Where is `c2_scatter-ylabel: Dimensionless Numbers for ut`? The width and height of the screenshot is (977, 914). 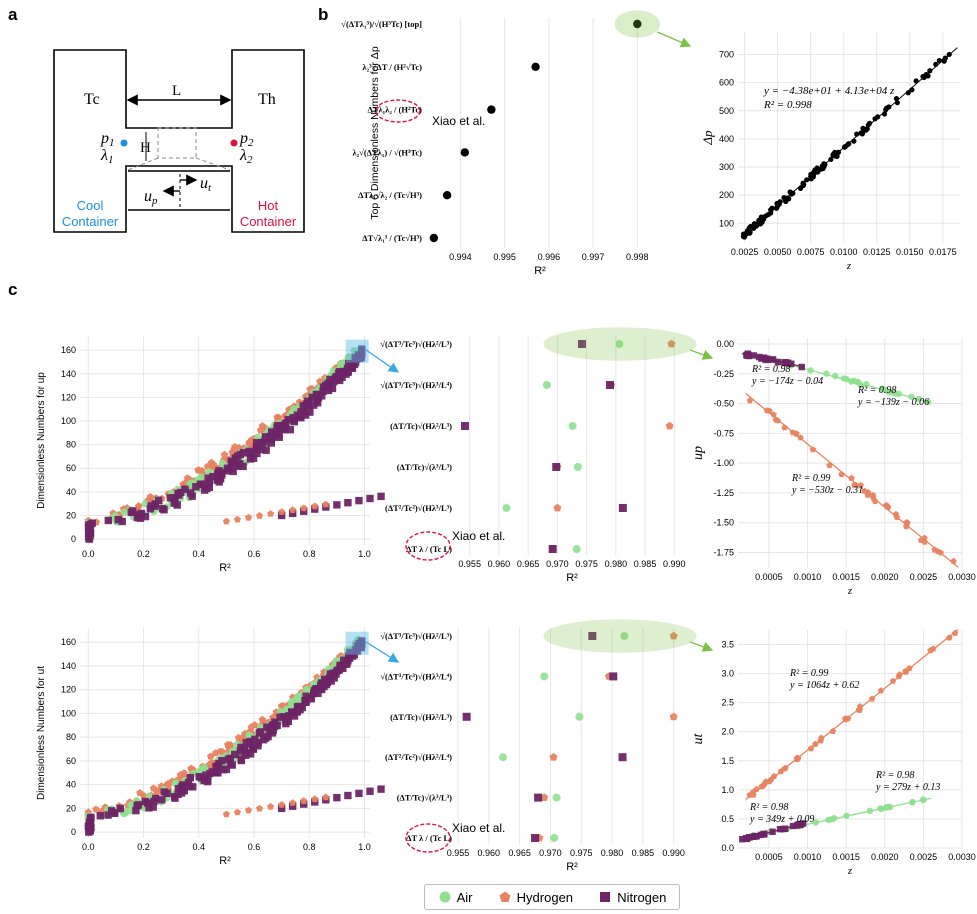 c2_scatter-ylabel: Dimensionless Numbers for ut is located at coordinates (41, 733).